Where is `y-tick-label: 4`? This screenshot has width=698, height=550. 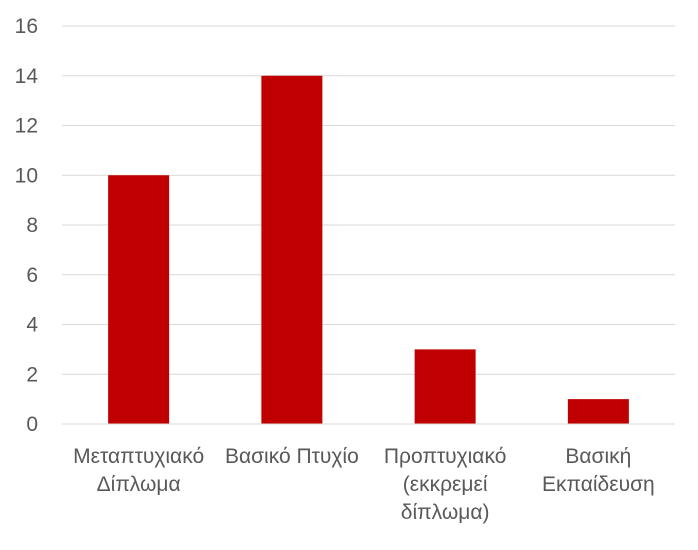 y-tick-label: 4 is located at coordinates (32, 325).